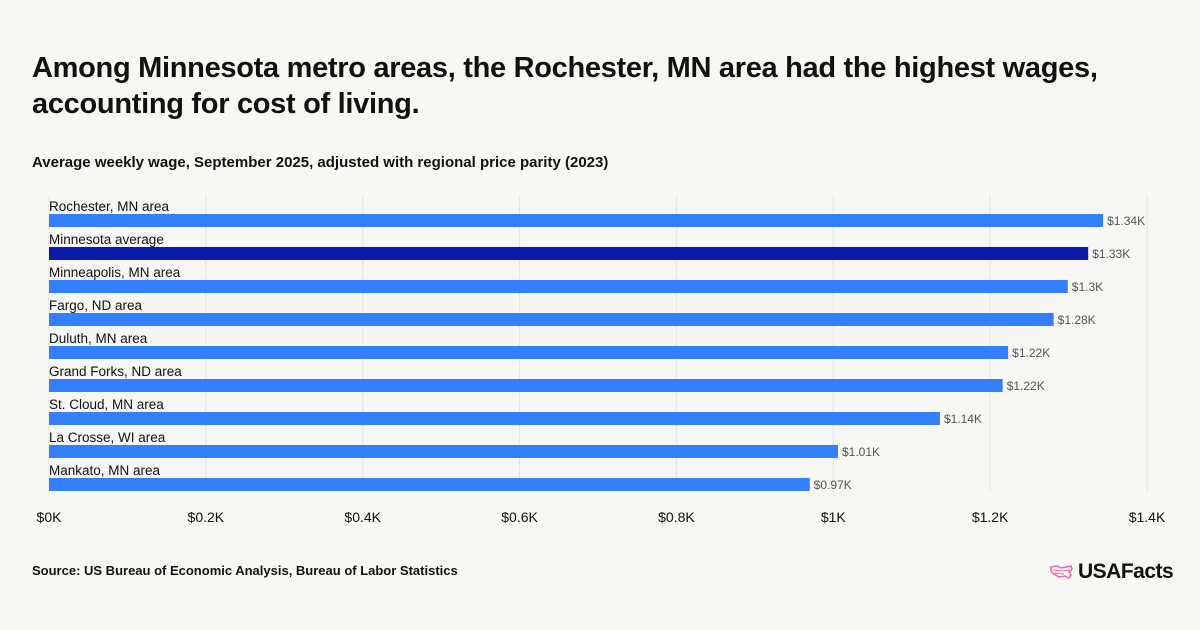 The height and width of the screenshot is (630, 1200). Describe the element at coordinates (990, 517) in the screenshot. I see `x-tick-label: $1.2K` at that location.